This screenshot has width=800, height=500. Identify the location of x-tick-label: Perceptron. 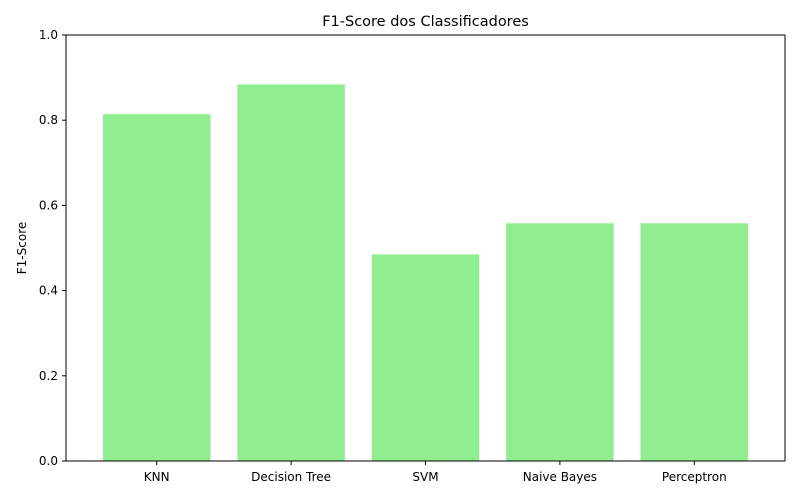
(694, 477).